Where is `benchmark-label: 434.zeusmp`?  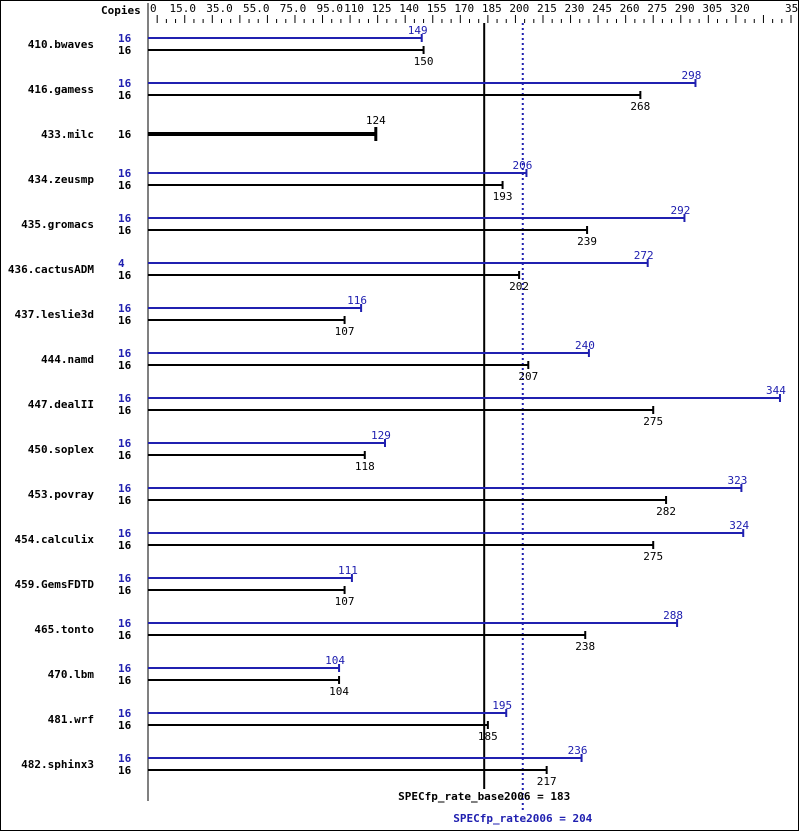 benchmark-label: 434.zeusmp is located at coordinates (61, 179).